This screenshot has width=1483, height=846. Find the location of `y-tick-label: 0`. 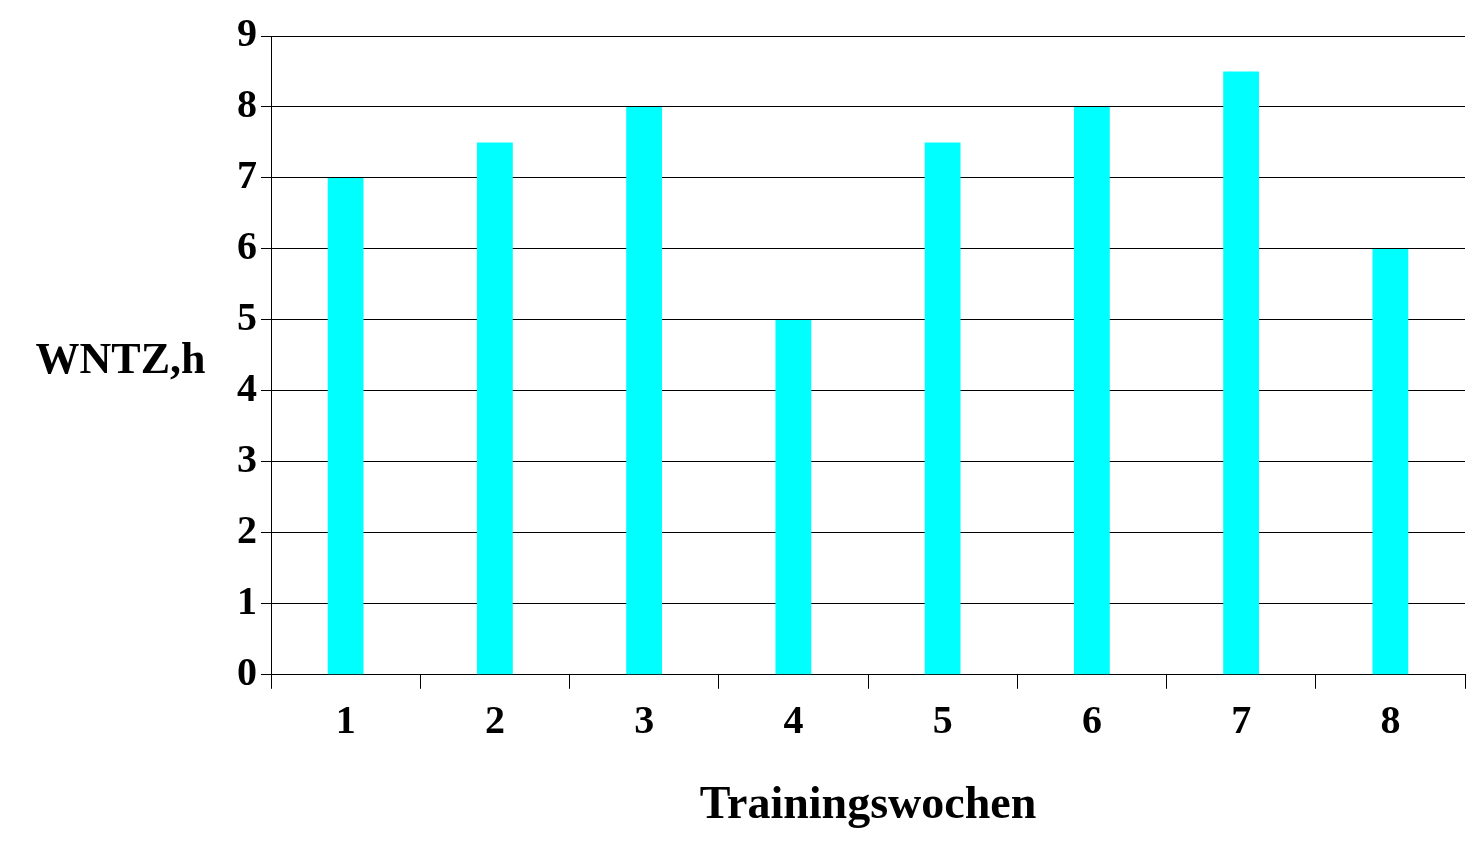

y-tick-label: 0 is located at coordinates (247, 672).